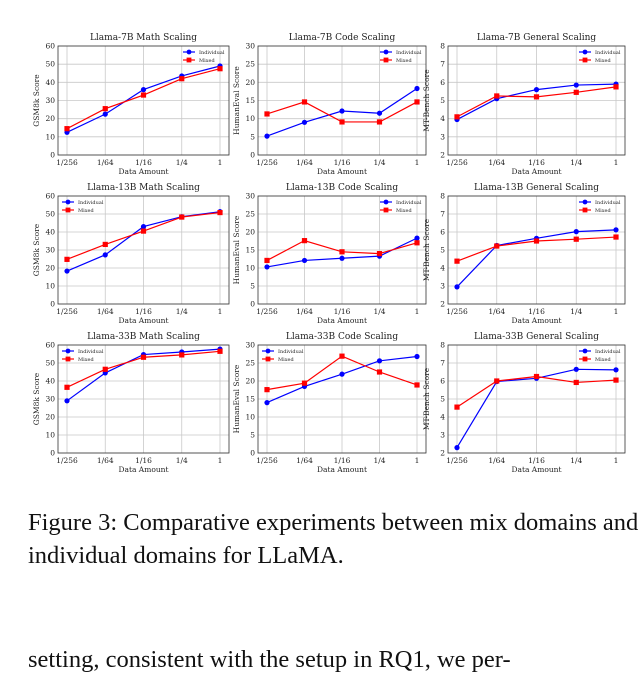 The width and height of the screenshot is (644, 679). What do you see at coordinates (36, 249) in the screenshot?
I see `y-axis-label: GSM8k Score` at bounding box center [36, 249].